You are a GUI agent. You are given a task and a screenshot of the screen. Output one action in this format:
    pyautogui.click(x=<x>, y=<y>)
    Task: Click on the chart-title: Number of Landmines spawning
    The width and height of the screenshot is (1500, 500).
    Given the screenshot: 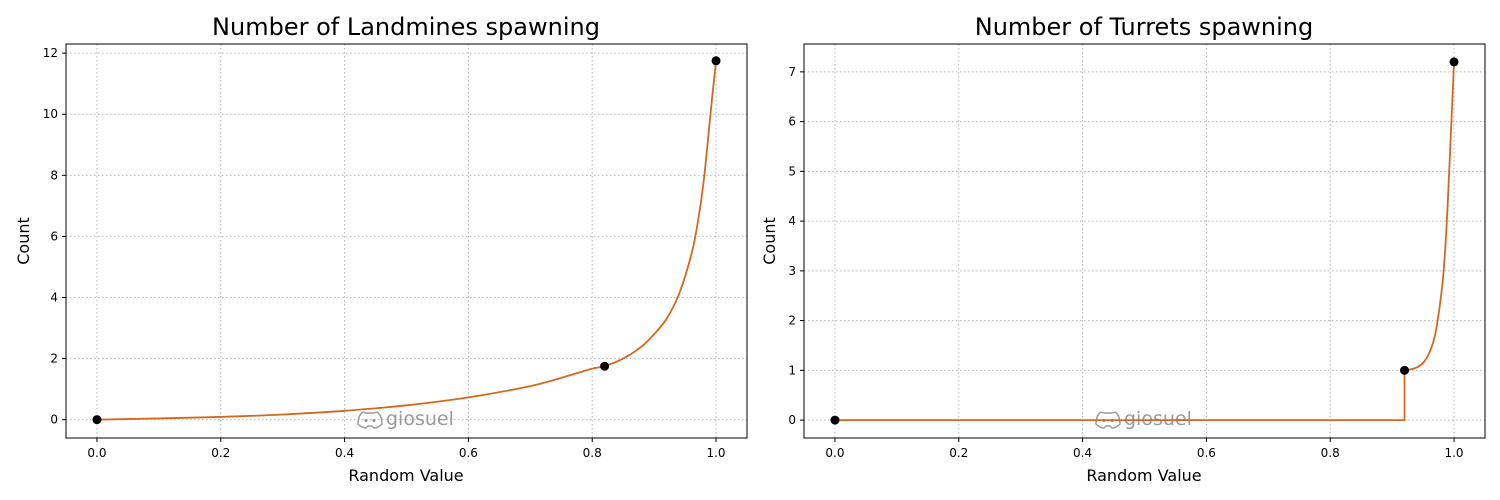 What is the action you would take?
    pyautogui.click(x=406, y=27)
    